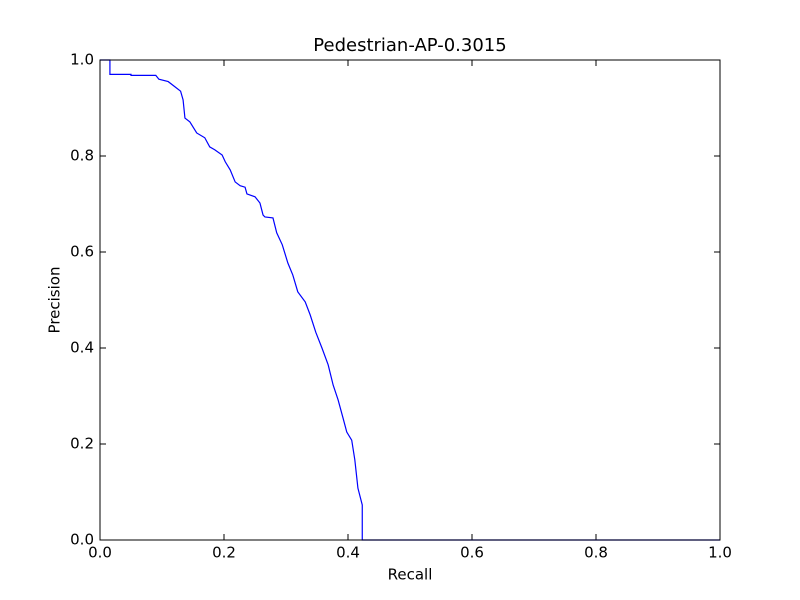  I want to click on x-tick-label: 0.8, so click(596, 553).